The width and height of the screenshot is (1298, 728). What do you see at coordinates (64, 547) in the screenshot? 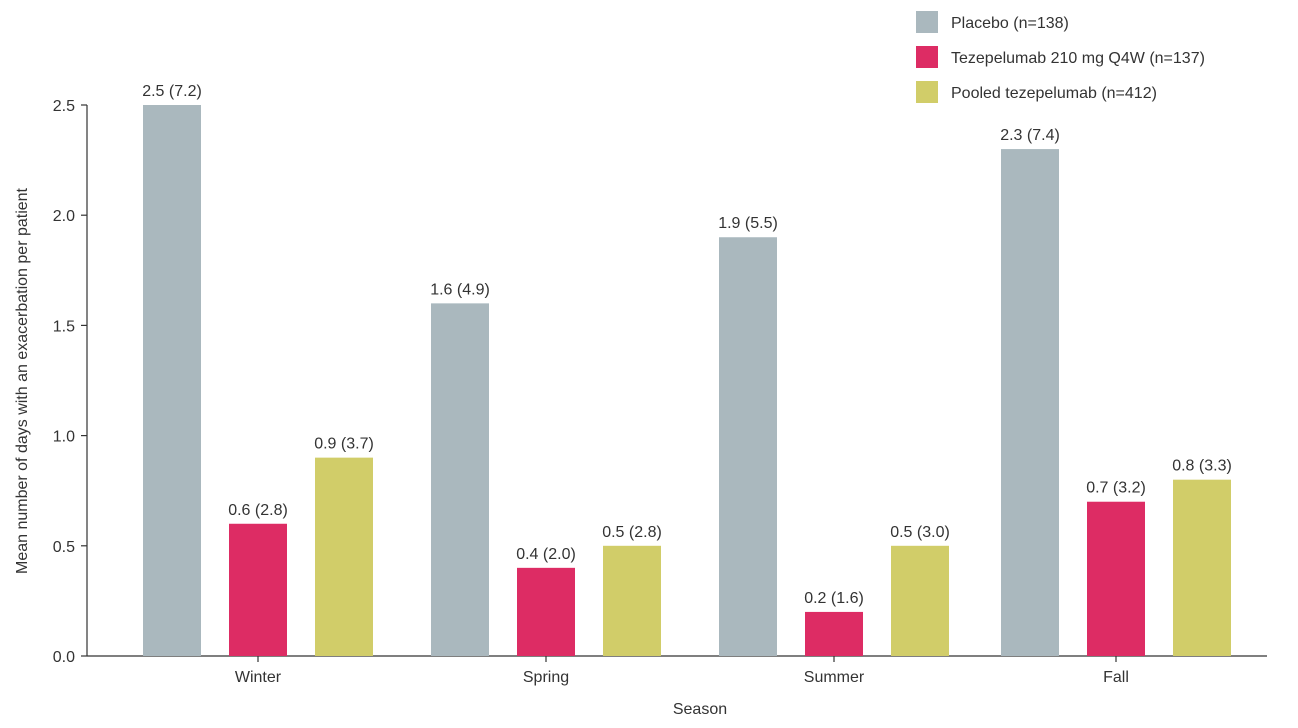
I see `y-tick-label: 0.5` at bounding box center [64, 547].